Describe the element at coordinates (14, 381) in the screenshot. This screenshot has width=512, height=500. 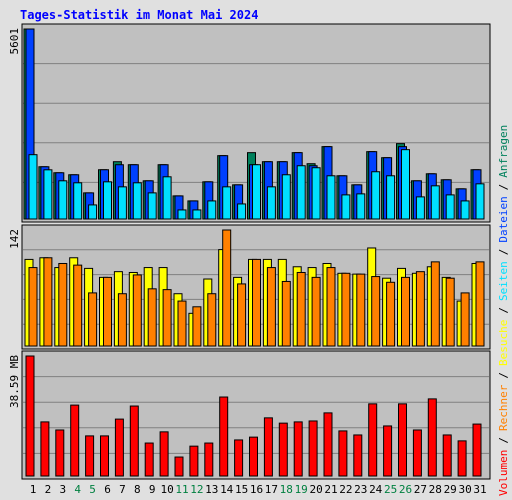
I see `y-max-label: 38.59 MB` at that location.